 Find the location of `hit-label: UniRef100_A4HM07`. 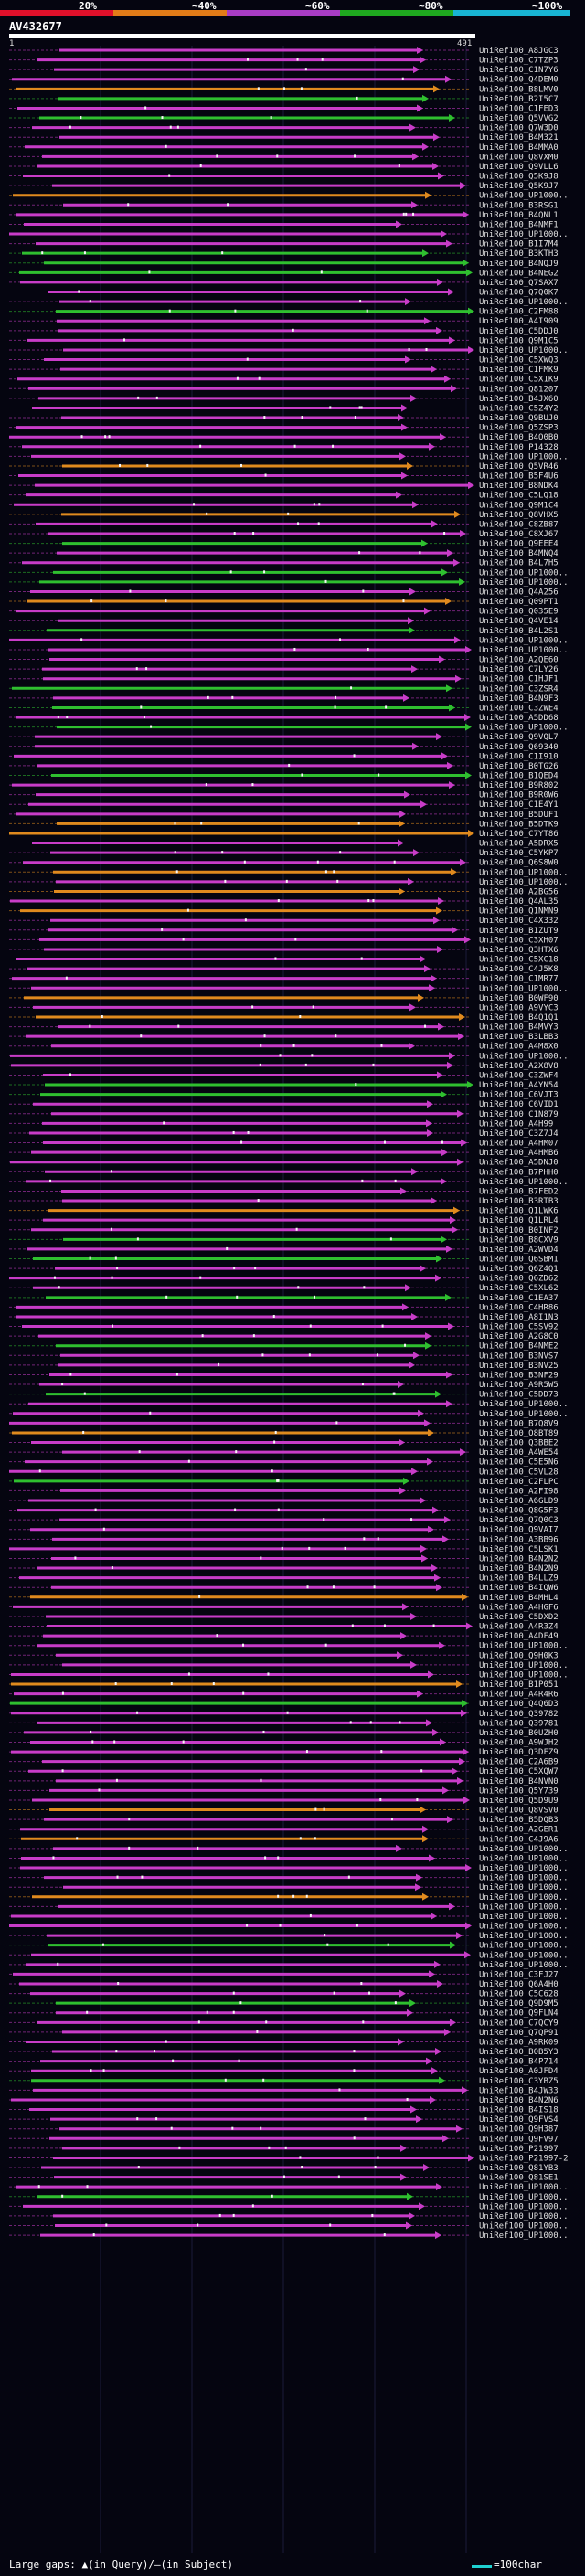

hit-label: UniRef100_A4HM07 is located at coordinates (518, 1144).